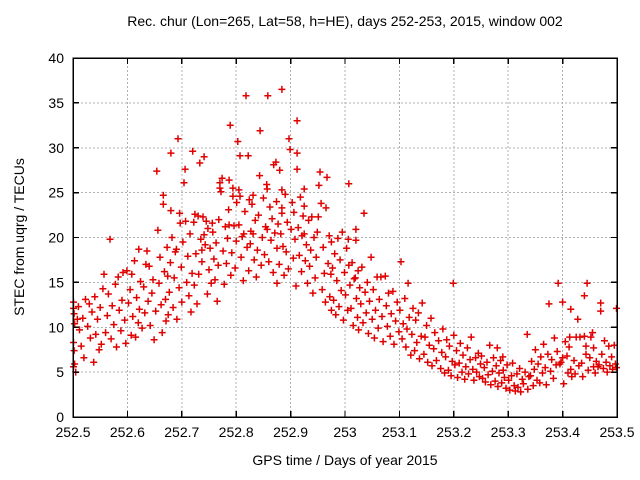 This screenshot has height=480, width=640. I want to click on y-tick-label: 15, so click(56, 282).